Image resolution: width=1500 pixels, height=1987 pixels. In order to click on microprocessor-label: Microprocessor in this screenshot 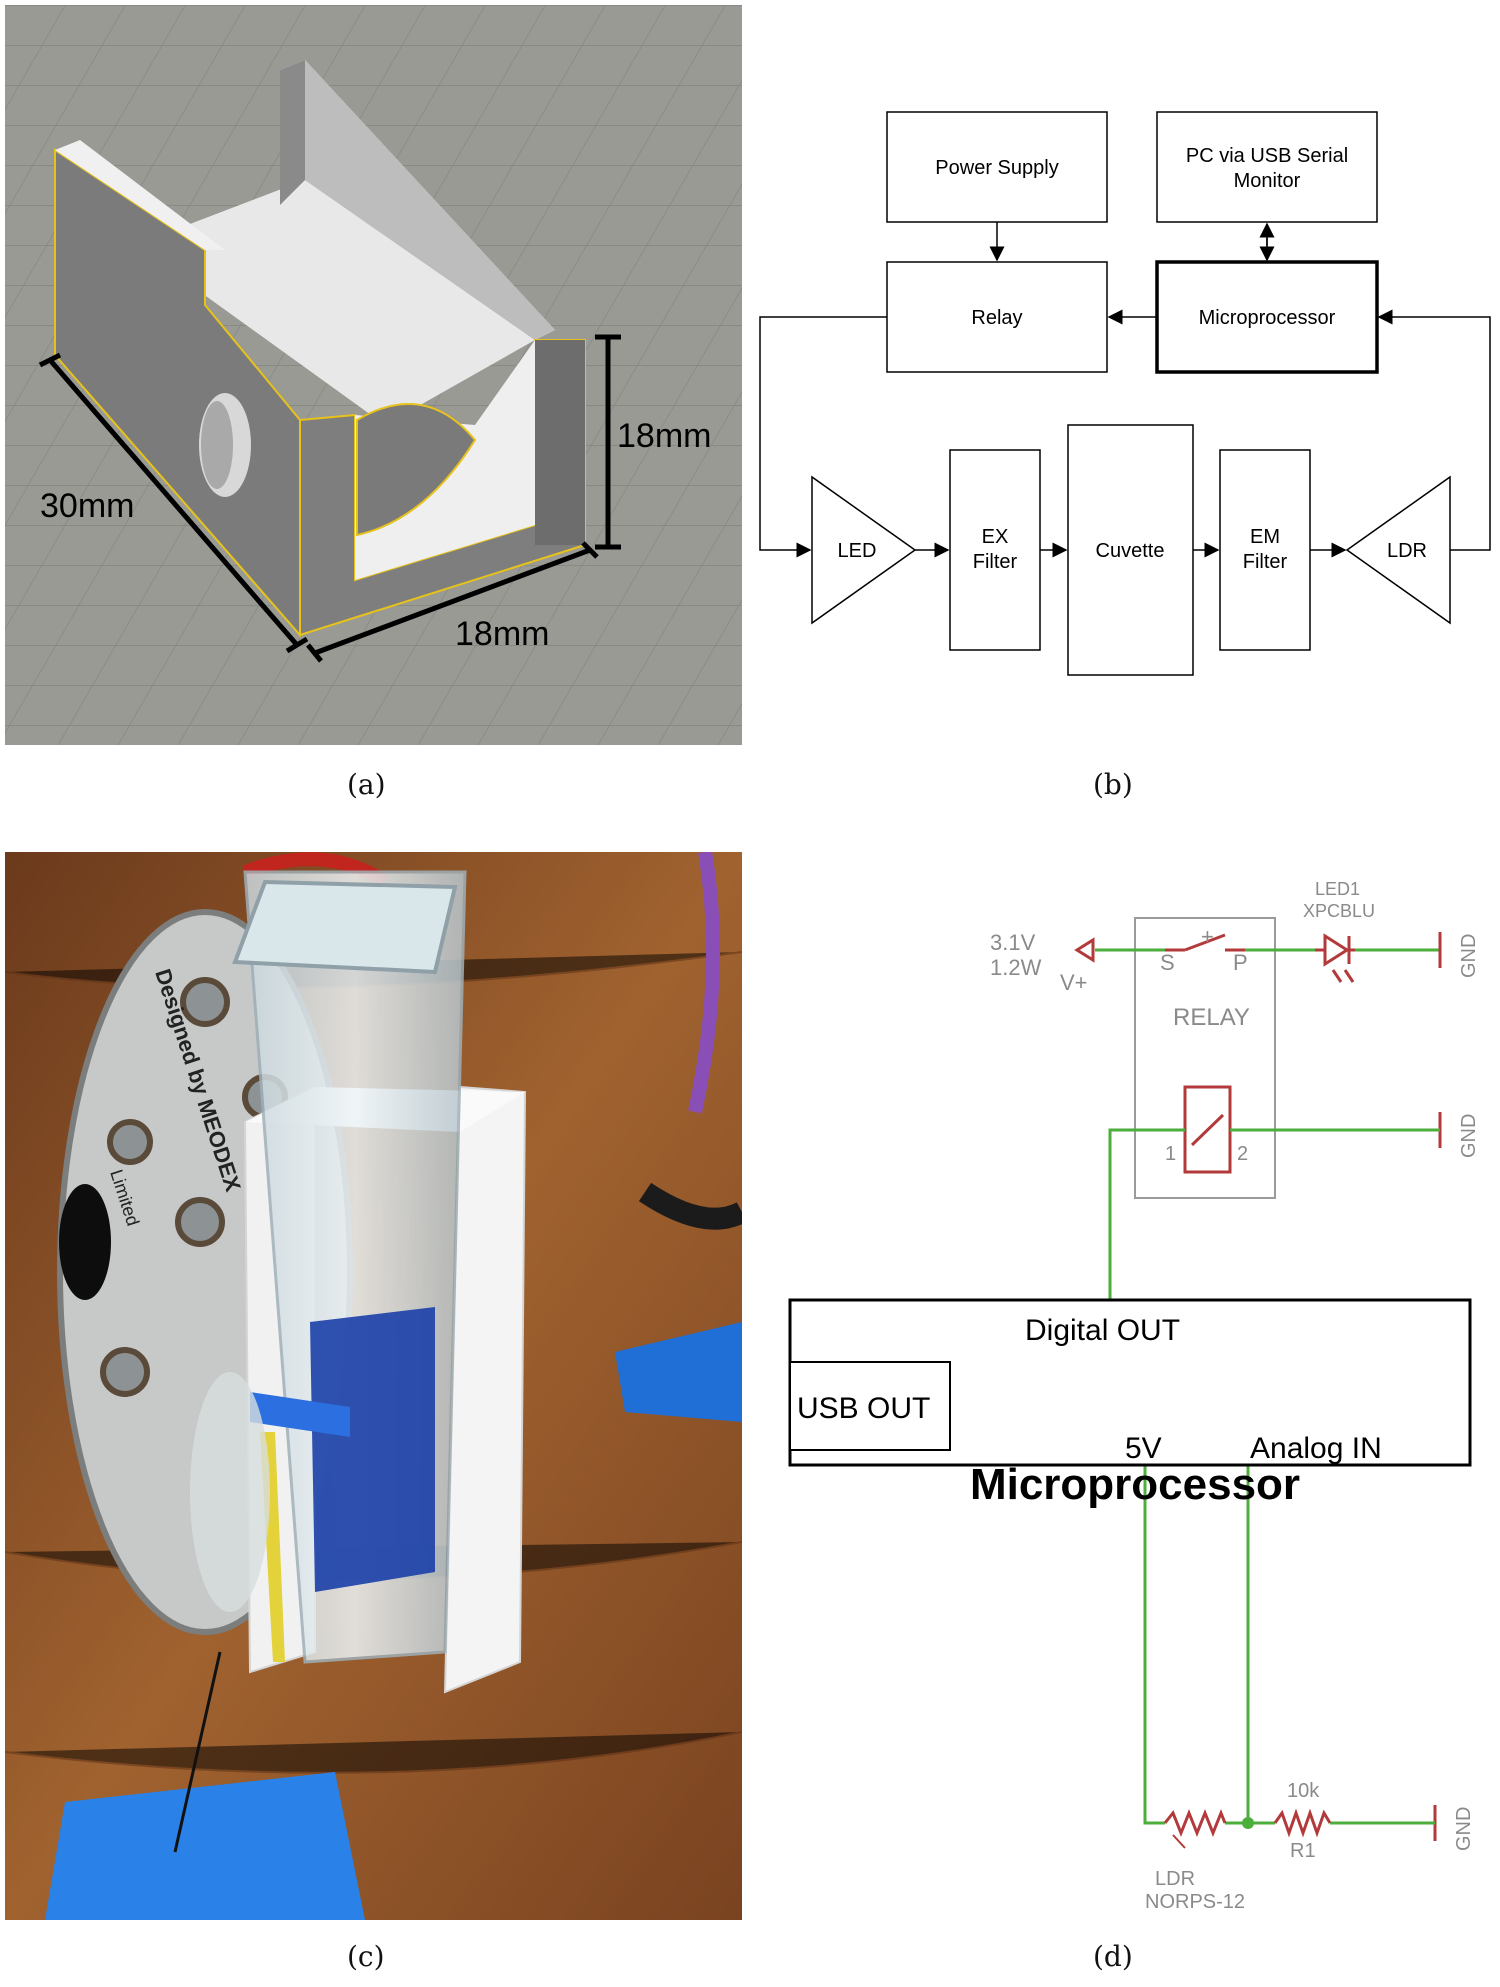, I will do `click(1267, 318)`.